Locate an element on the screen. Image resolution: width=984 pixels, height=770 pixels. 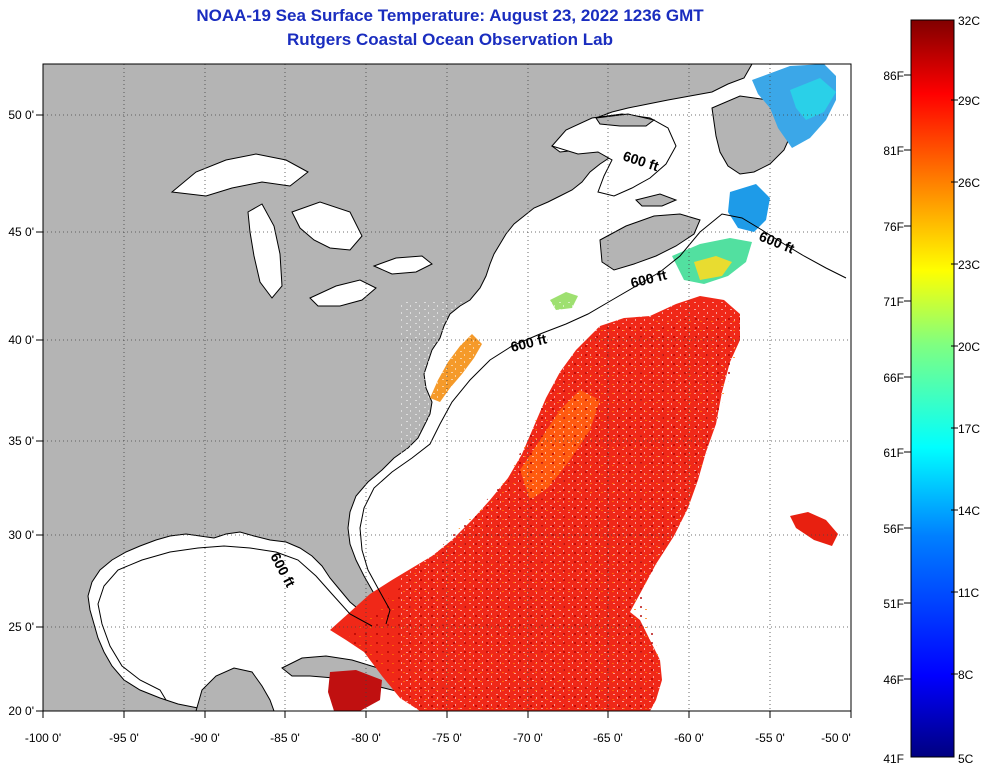
lat-label-50: 50 0' is located at coordinates (21, 115).